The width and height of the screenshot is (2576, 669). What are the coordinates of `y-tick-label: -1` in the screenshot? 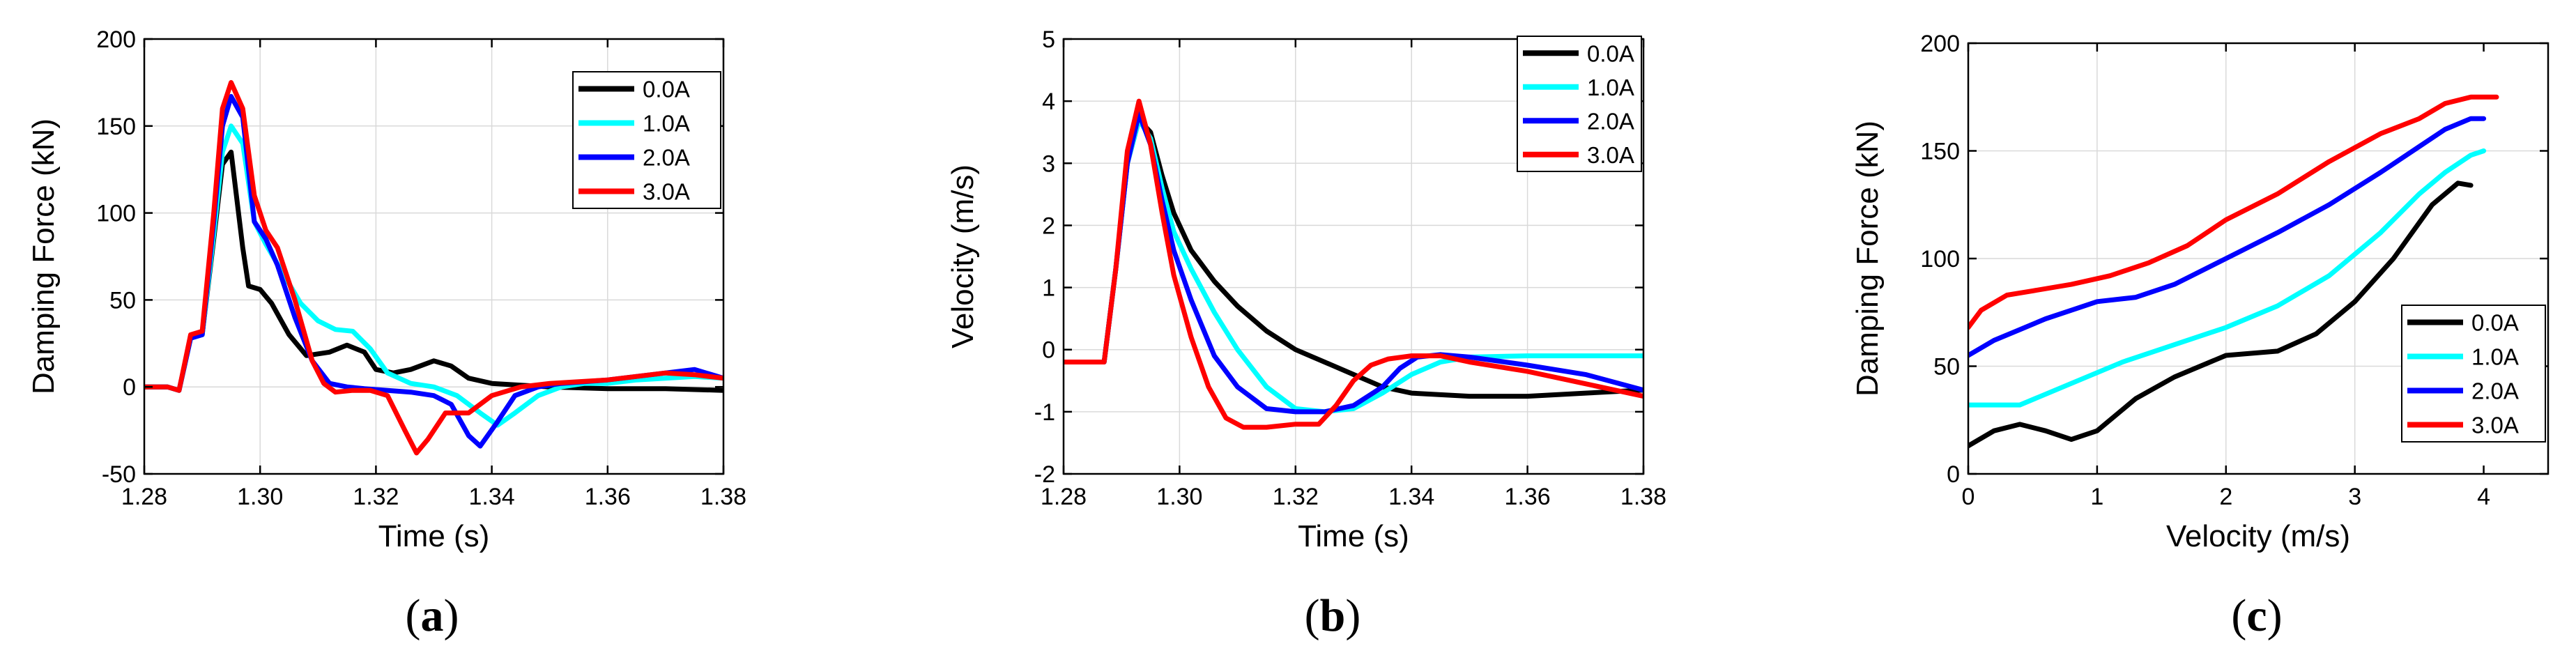 It's located at (1044, 412).